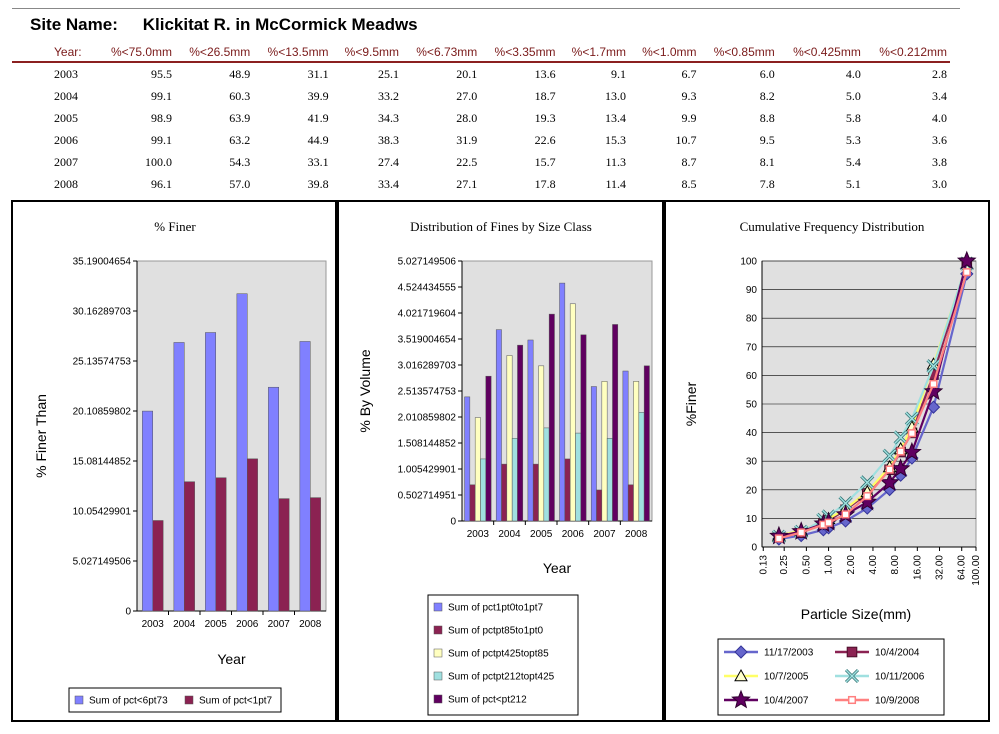 This screenshot has height=734, width=999. I want to click on column-header: %<1.7mm, so click(594, 52).